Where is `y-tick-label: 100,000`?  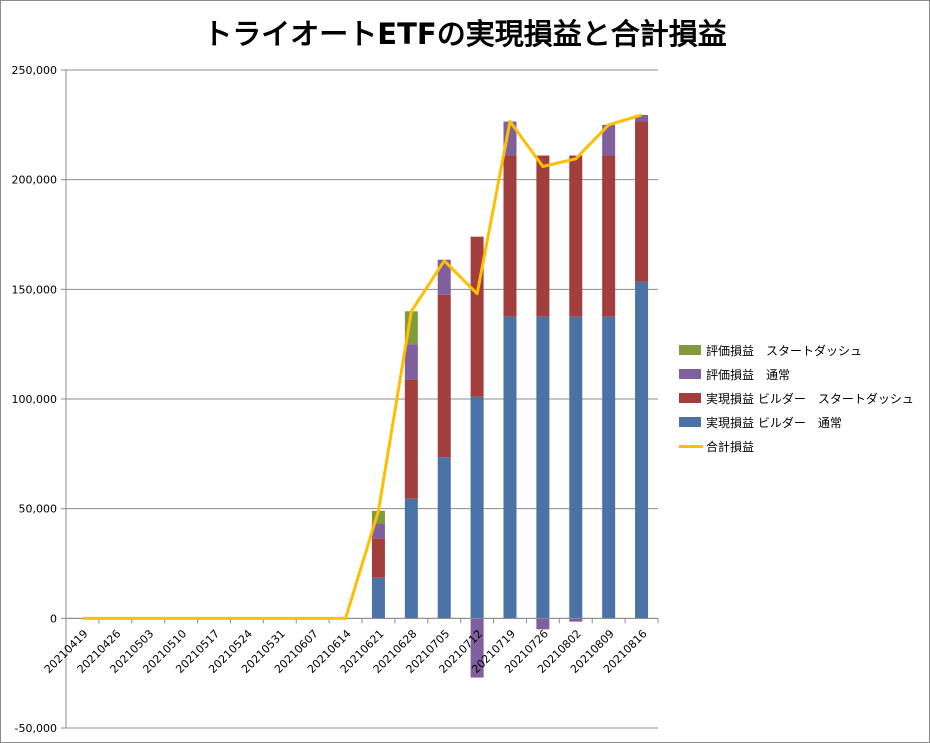
y-tick-label: 100,000 is located at coordinates (35, 399).